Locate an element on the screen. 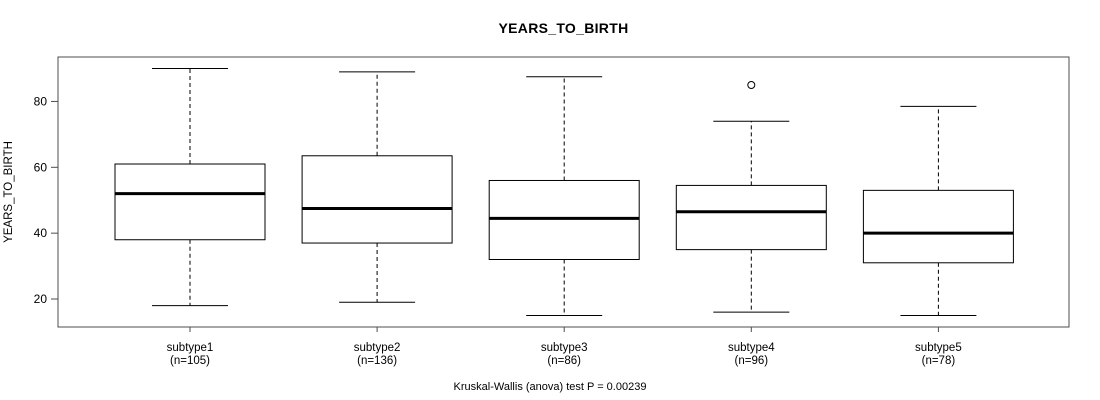 Image resolution: width=1100 pixels, height=400 pixels. box-group-subtype5: subtype5(n=78) is located at coordinates (938, 236).